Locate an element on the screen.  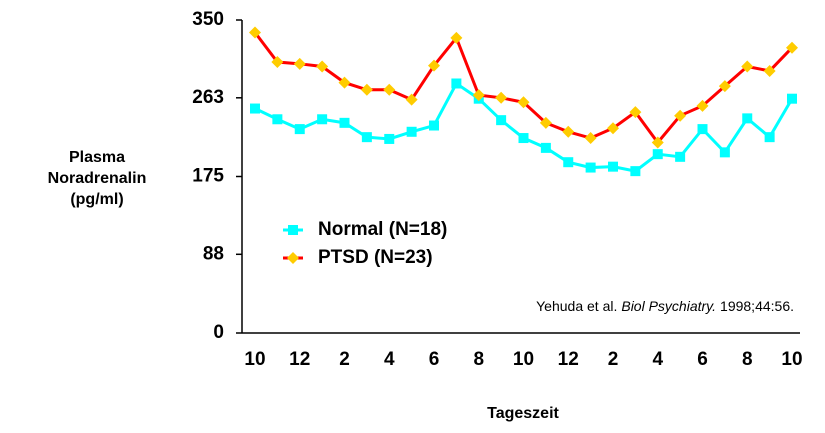
y-tick-label: 88 is located at coordinates (213, 253).